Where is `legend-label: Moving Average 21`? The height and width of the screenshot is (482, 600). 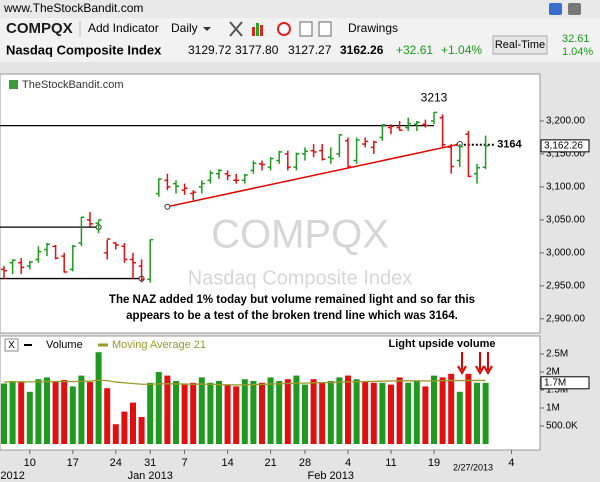 legend-label: Moving Average 21 is located at coordinates (159, 345).